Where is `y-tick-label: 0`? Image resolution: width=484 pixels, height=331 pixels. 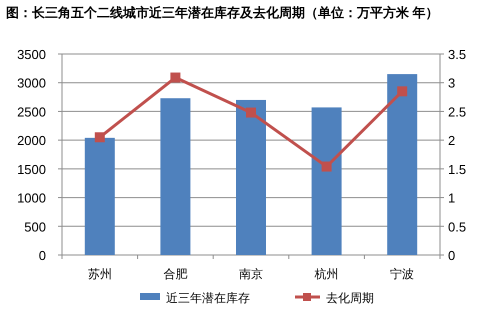 y-tick-label: 0 is located at coordinates (42, 255).